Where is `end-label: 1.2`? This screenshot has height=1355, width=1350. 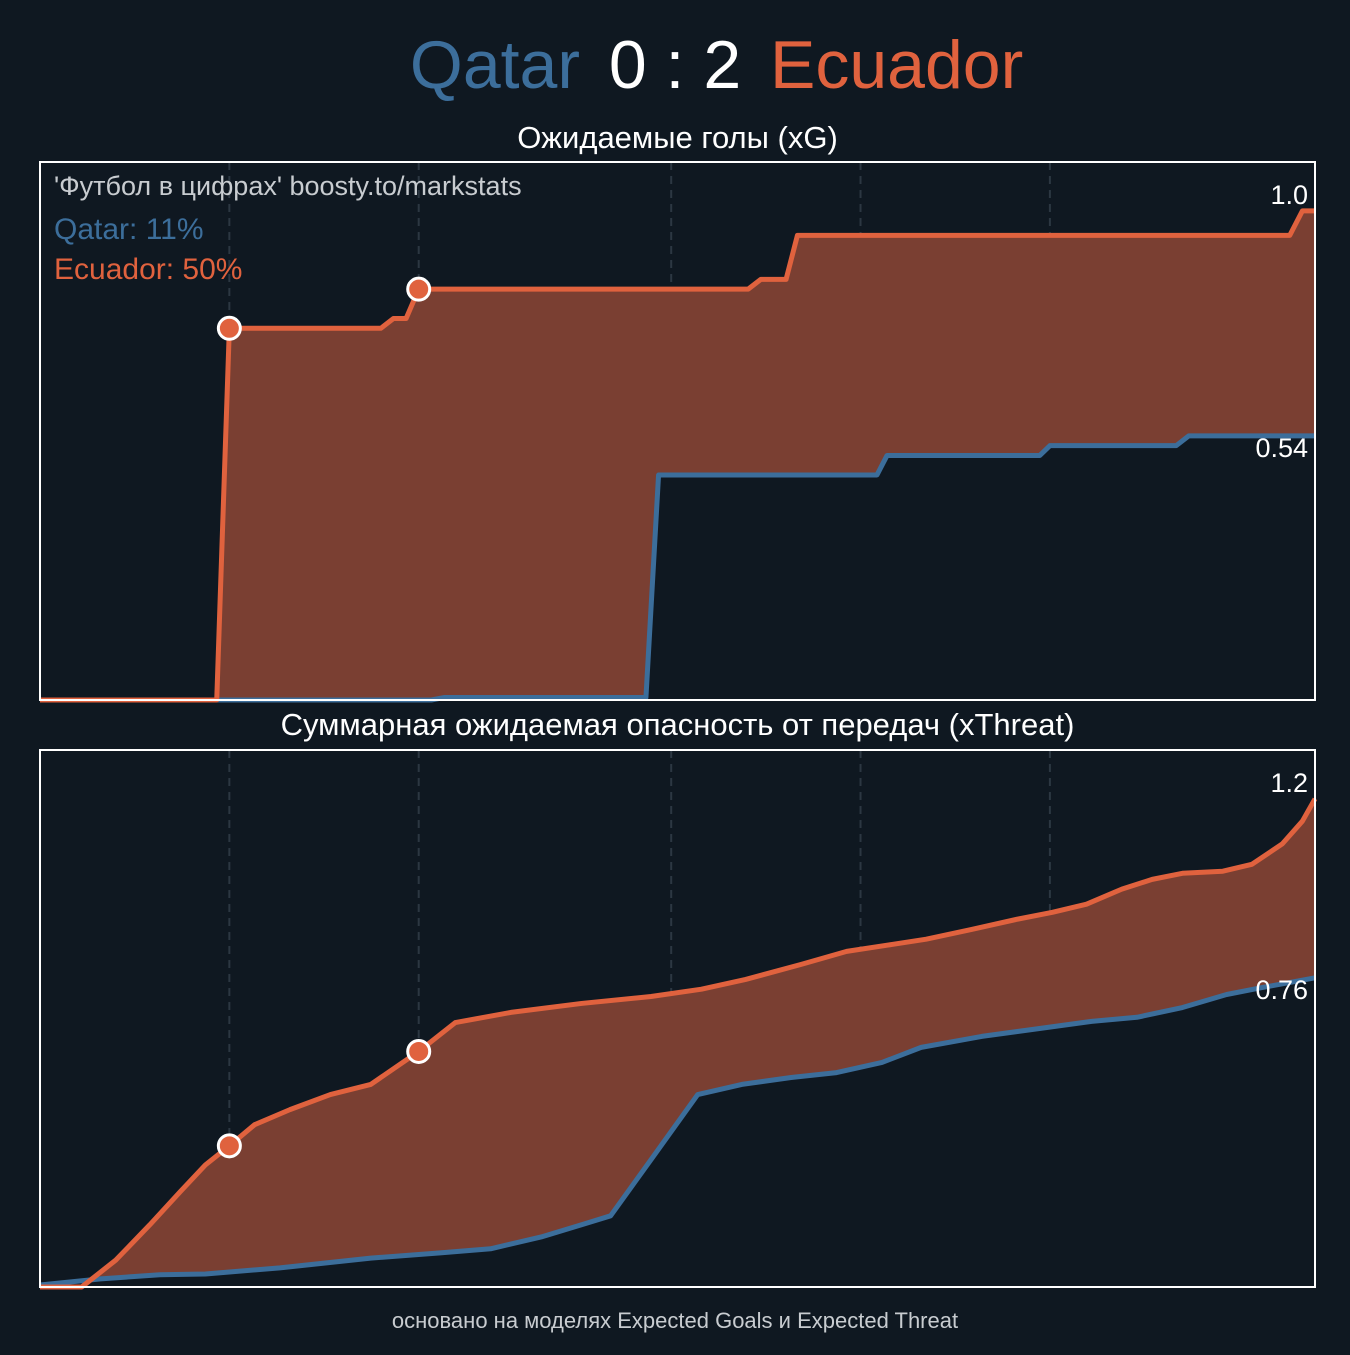 end-label: 1.2 is located at coordinates (1289, 783).